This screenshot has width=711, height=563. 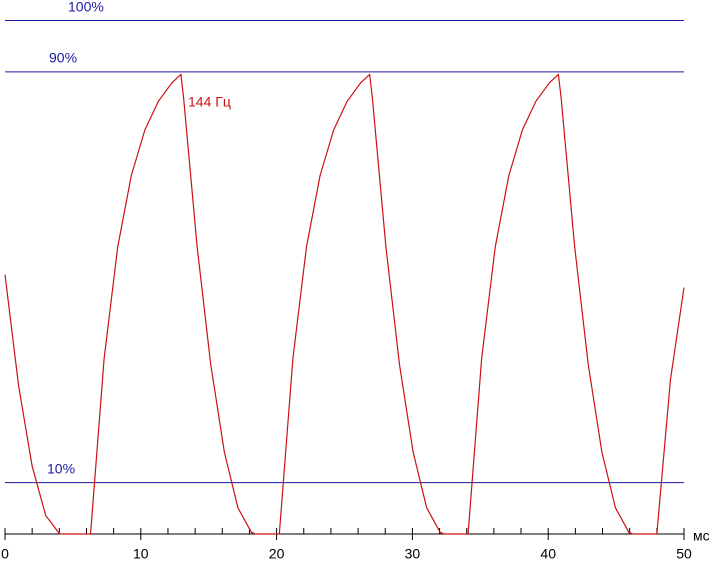 What do you see at coordinates (63, 58) in the screenshot?
I see `y-tick-label: 90%` at bounding box center [63, 58].